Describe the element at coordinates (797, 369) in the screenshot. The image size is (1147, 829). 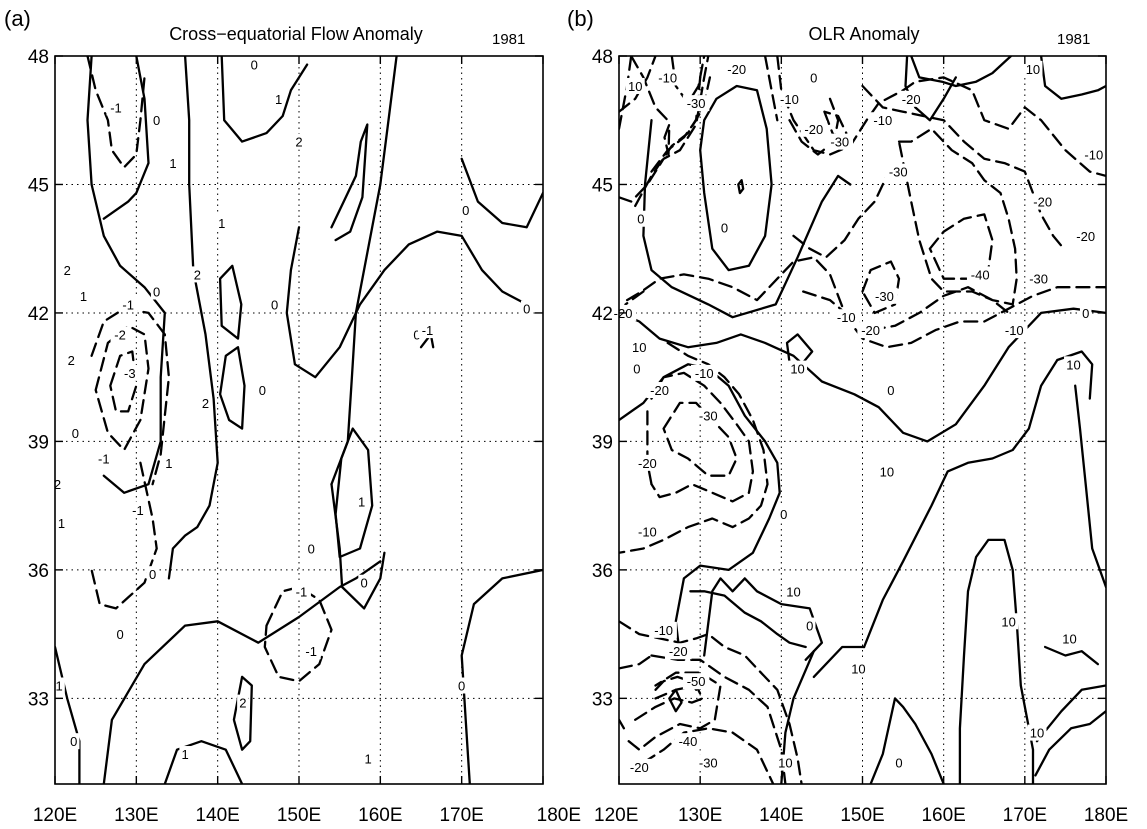
I see `contour-label: 10` at that location.